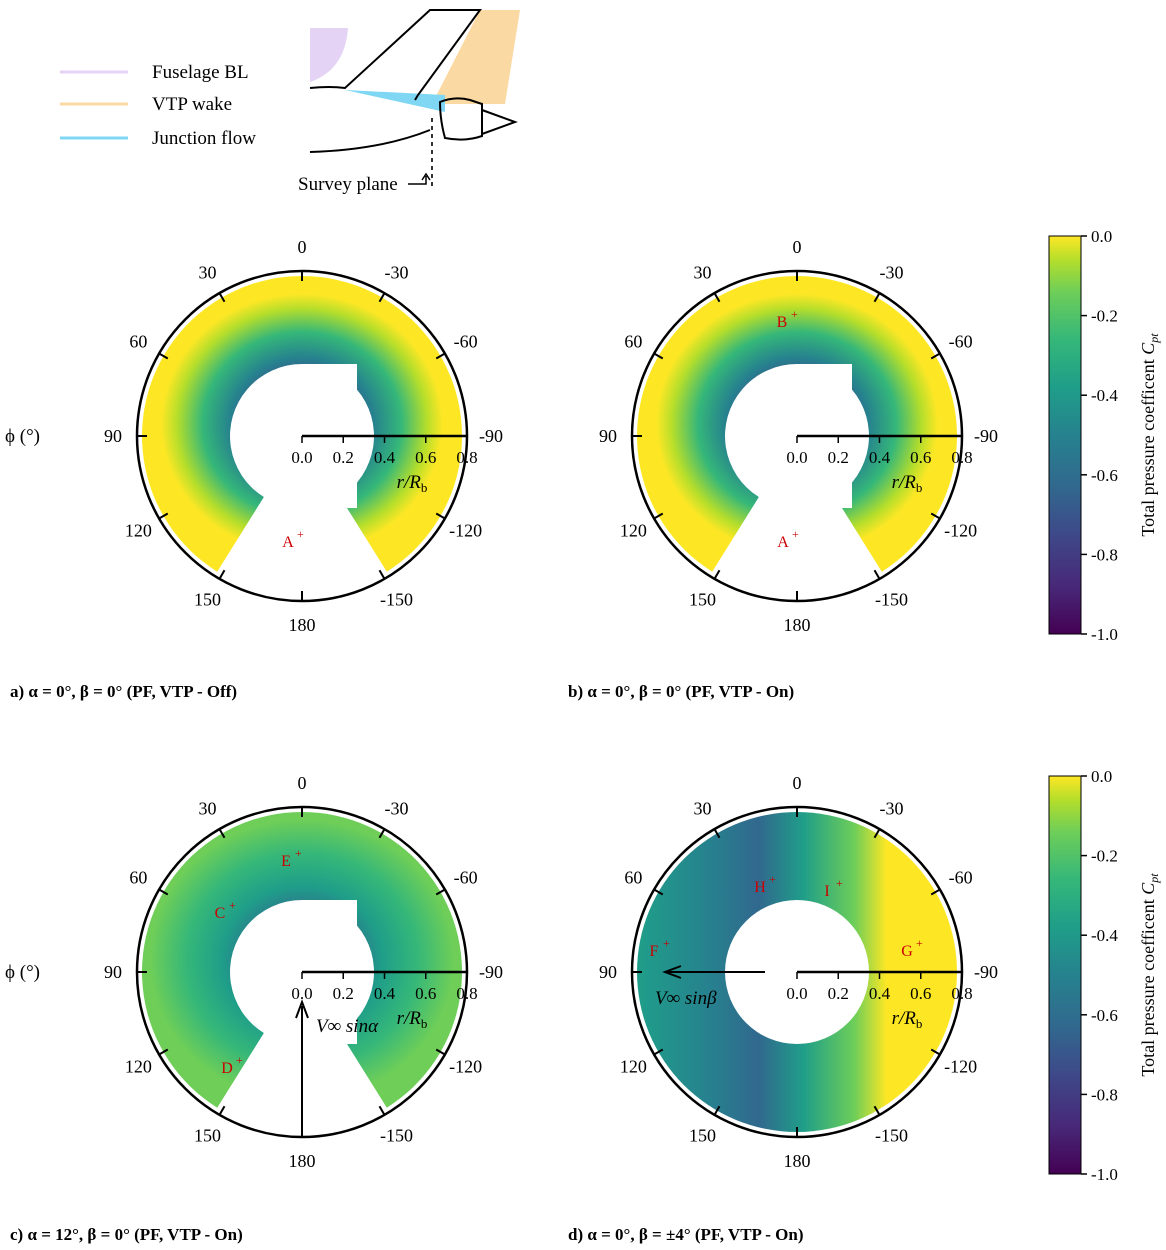 This screenshot has height=1250, width=1166. What do you see at coordinates (654, 951) in the screenshot?
I see `survey-point-f: F` at bounding box center [654, 951].